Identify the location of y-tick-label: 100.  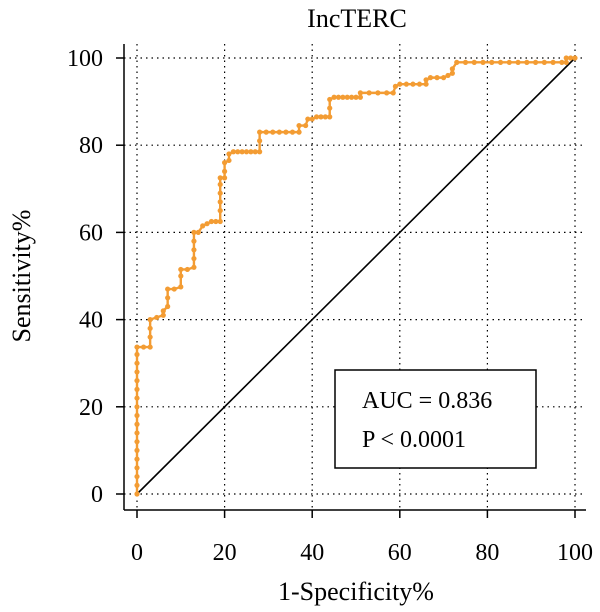
(85, 59).